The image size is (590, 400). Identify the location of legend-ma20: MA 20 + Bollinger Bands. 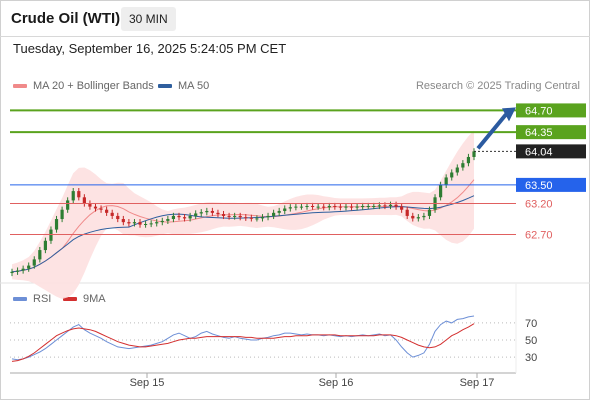
(83, 86).